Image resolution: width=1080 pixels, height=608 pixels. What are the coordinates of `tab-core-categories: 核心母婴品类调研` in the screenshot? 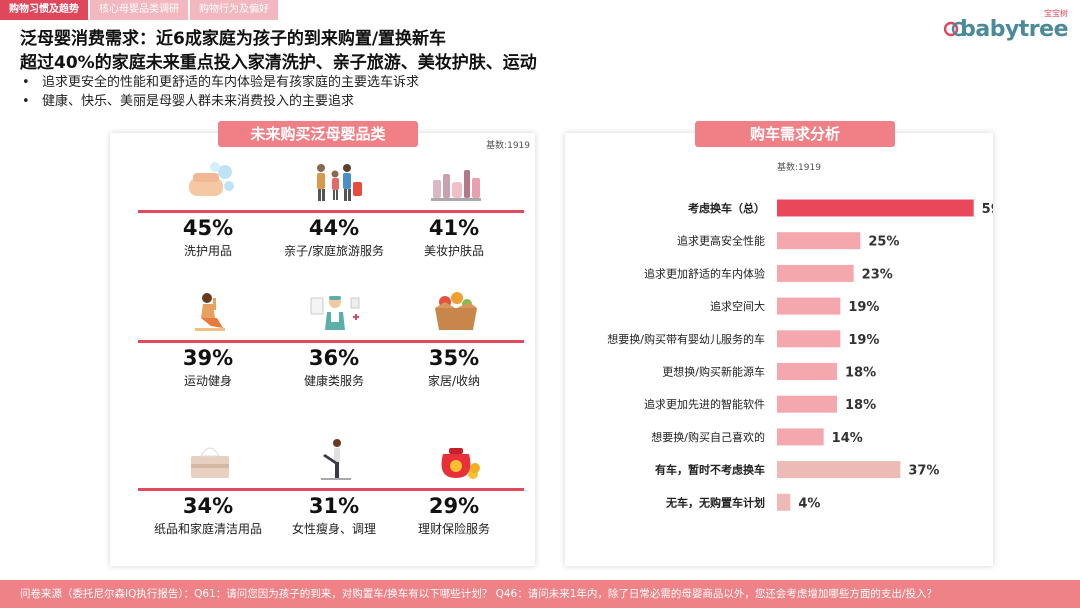 It's located at (139, 10).